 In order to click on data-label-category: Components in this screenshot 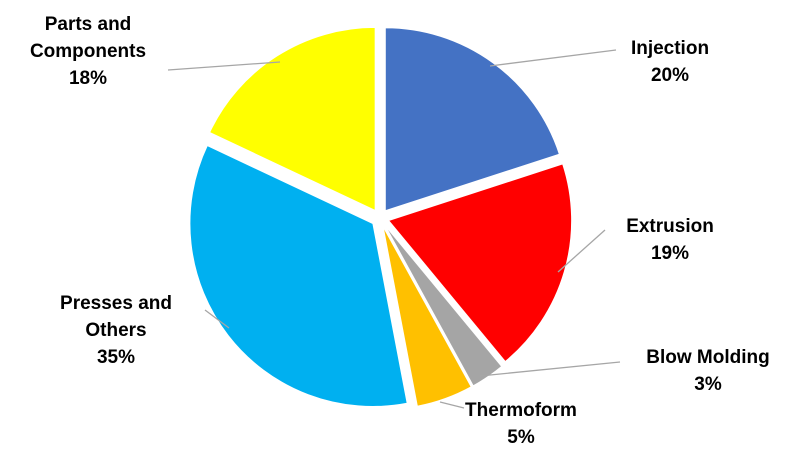, I will do `click(88, 51)`.